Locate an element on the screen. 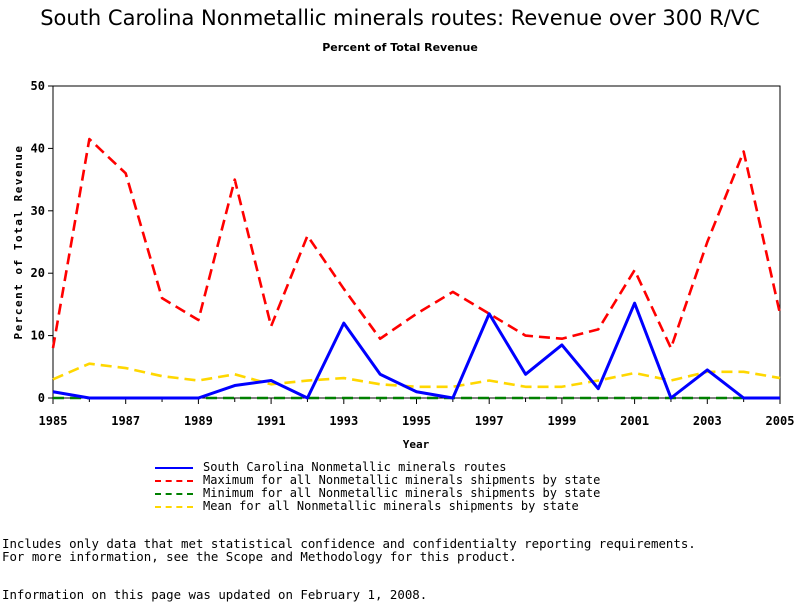 Image resolution: width=800 pixels, height=602 pixels. y-tick-label: 30 is located at coordinates (38, 211).